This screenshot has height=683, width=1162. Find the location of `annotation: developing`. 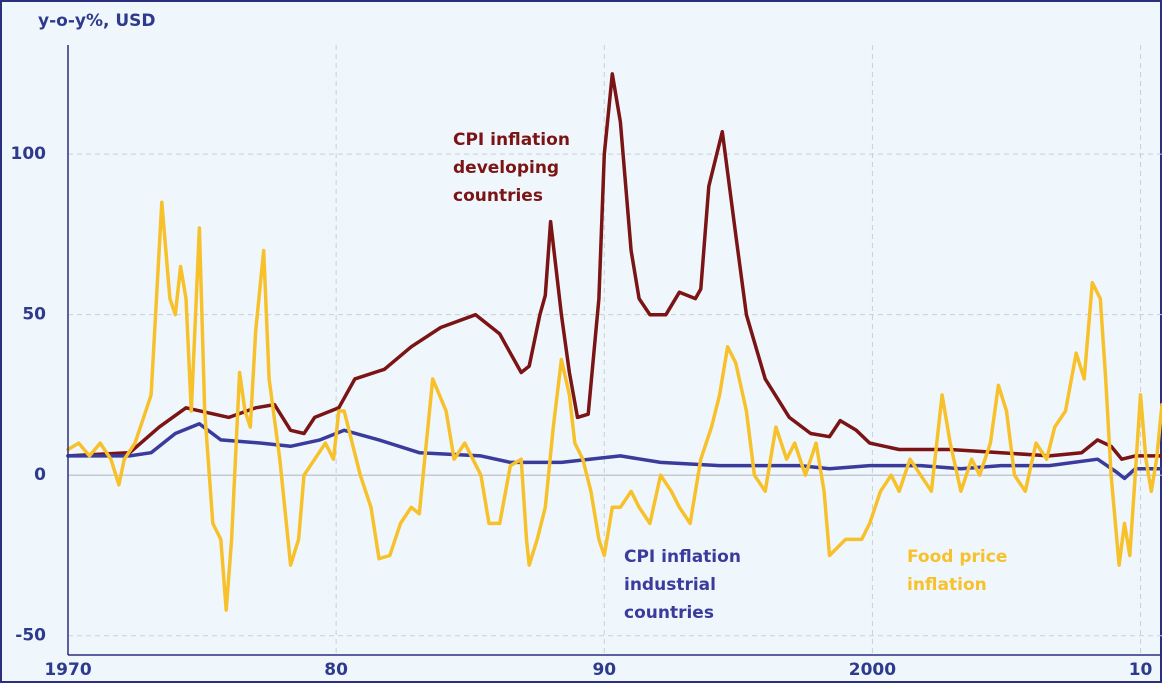

annotation: developing is located at coordinates (506, 168).